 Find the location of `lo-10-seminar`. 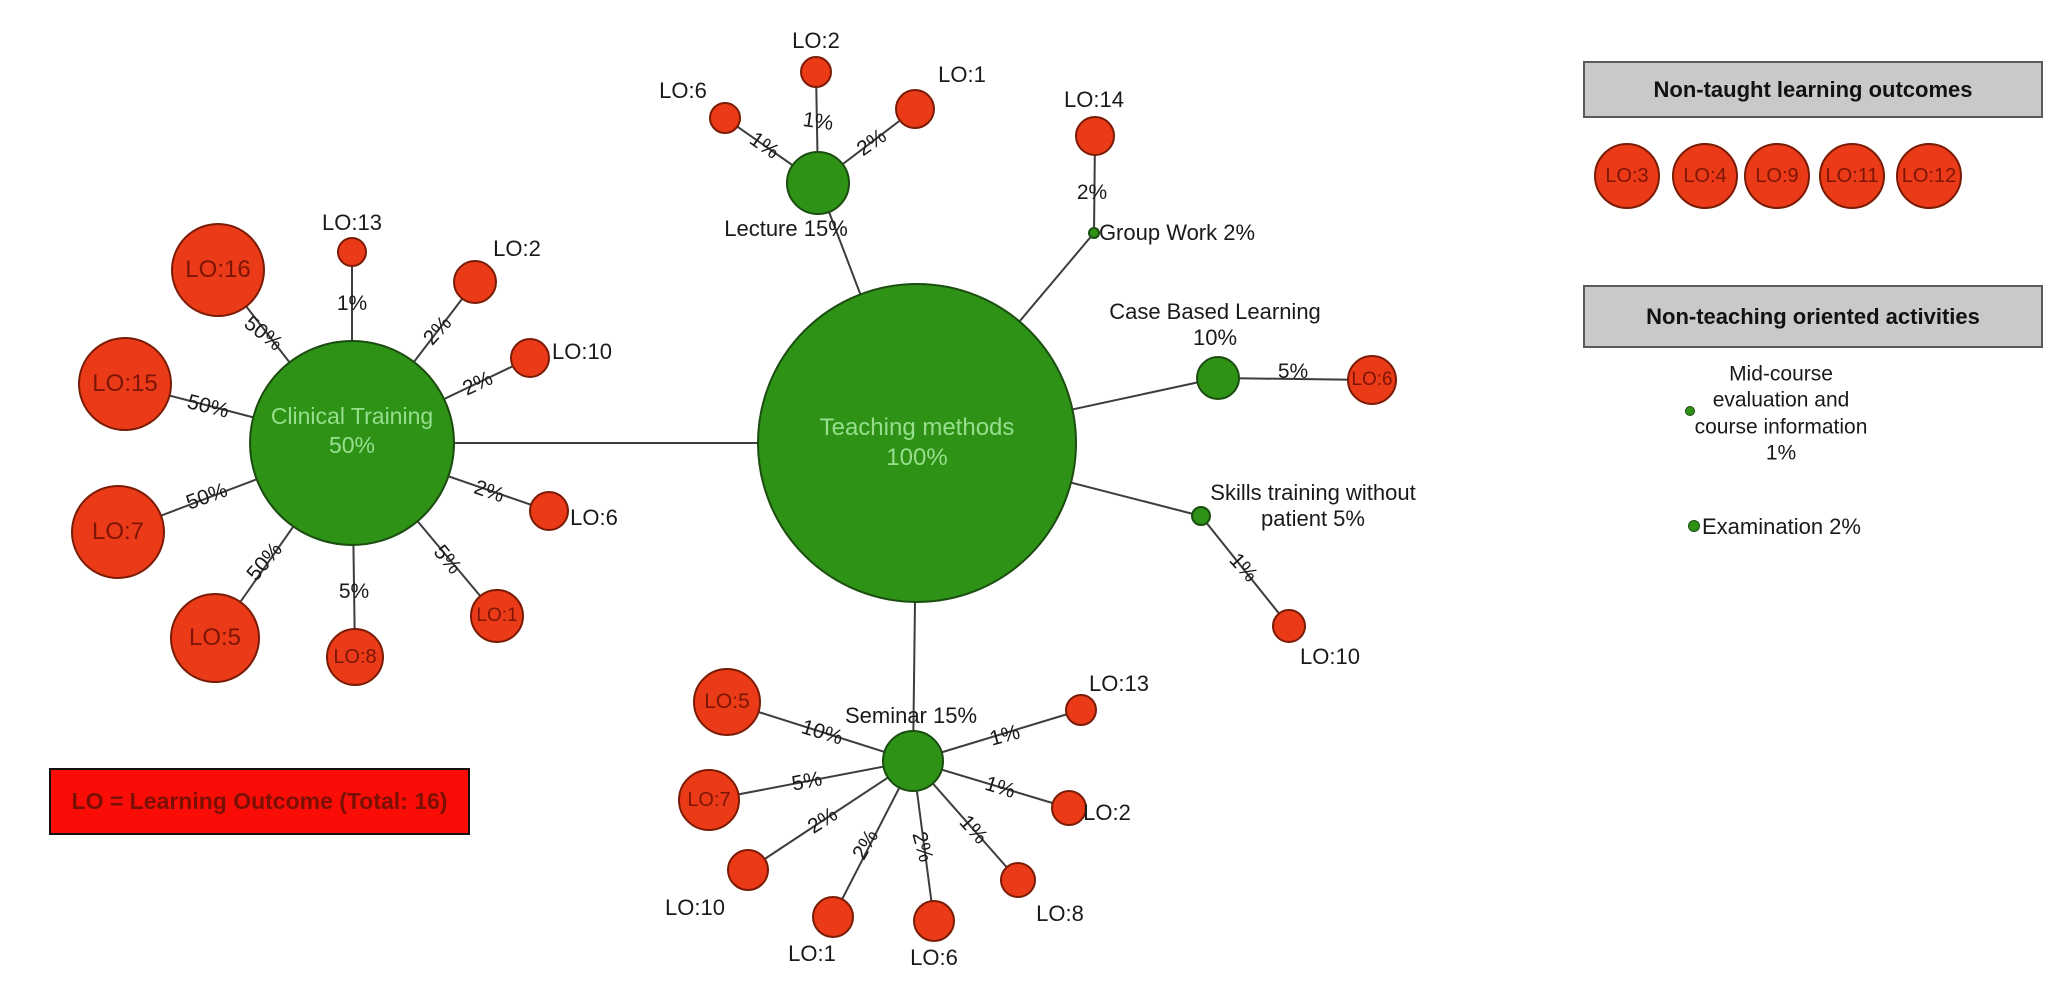

lo-10-seminar is located at coordinates (748, 870).